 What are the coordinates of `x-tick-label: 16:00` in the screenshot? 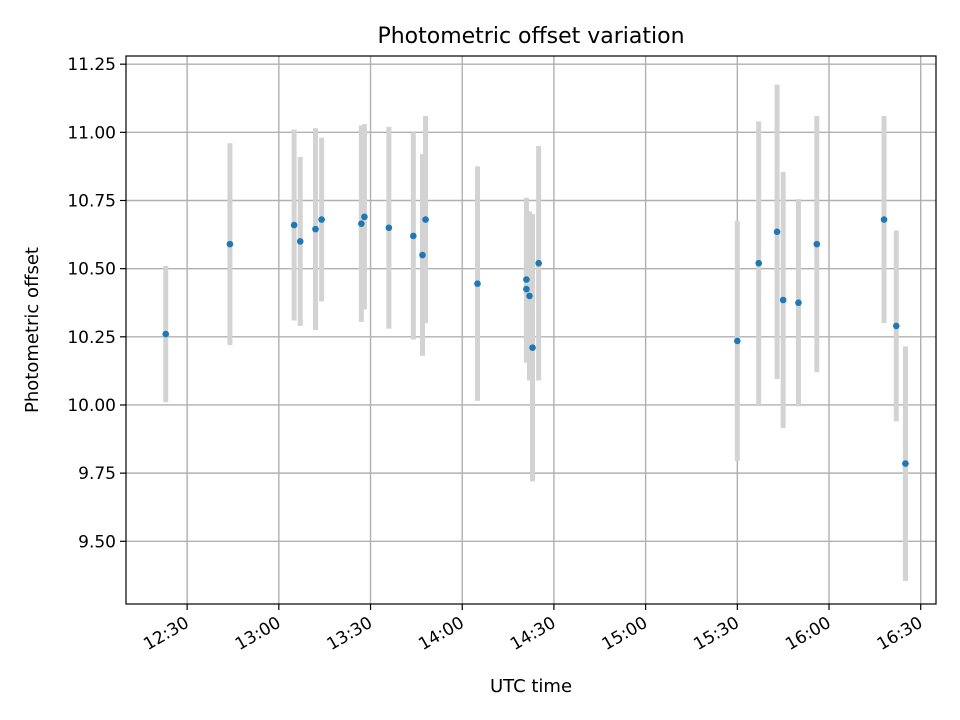 It's located at (808, 634).